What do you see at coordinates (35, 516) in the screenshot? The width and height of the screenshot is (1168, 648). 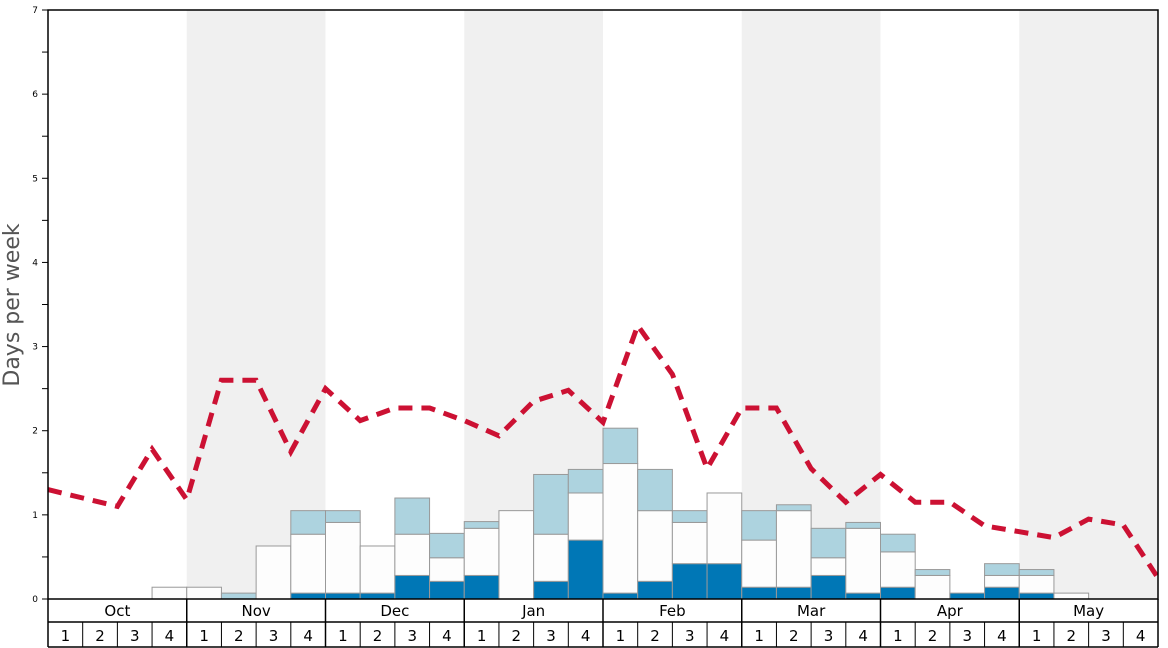 I see `y-tick-label: 1` at bounding box center [35, 516].